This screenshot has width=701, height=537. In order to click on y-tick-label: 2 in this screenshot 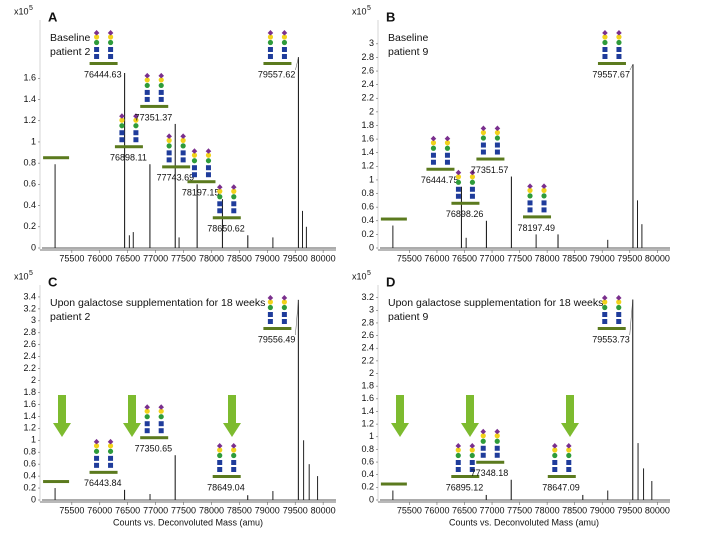, I will do `click(33, 380)`.